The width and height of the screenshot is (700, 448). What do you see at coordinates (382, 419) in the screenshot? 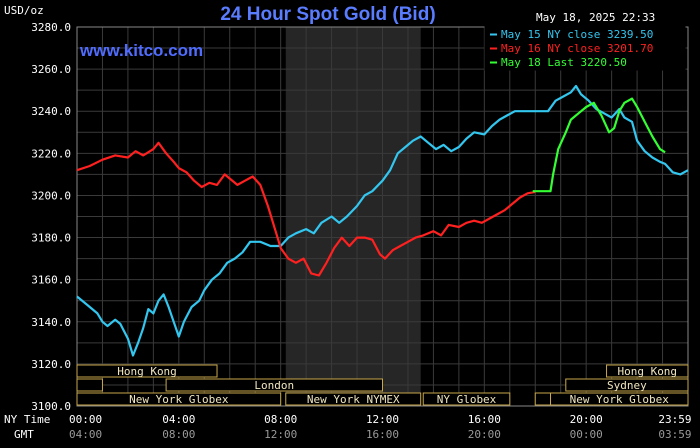
I see `x-tick-label-ny: 12:00` at bounding box center [382, 419].